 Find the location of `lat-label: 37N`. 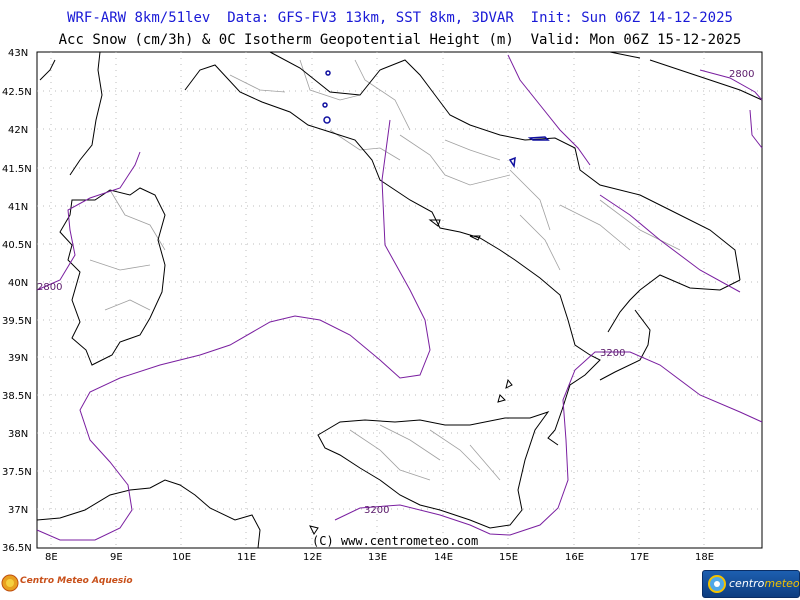

lat-label: 37N is located at coordinates (18, 510).